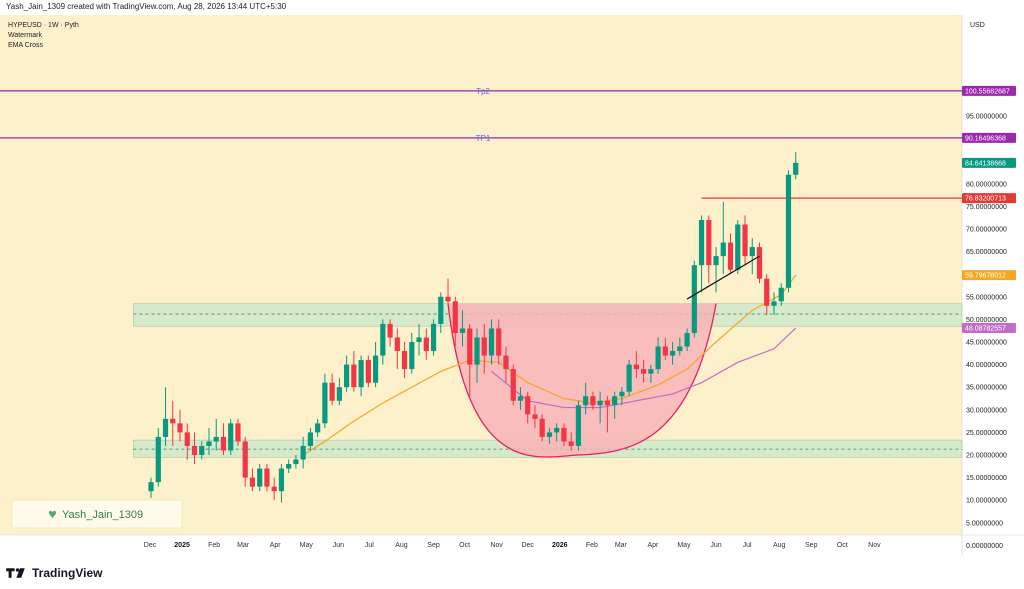 The height and width of the screenshot is (589, 1024). What do you see at coordinates (986, 297) in the screenshot?
I see `price-tick-label: 55.00000000` at bounding box center [986, 297].